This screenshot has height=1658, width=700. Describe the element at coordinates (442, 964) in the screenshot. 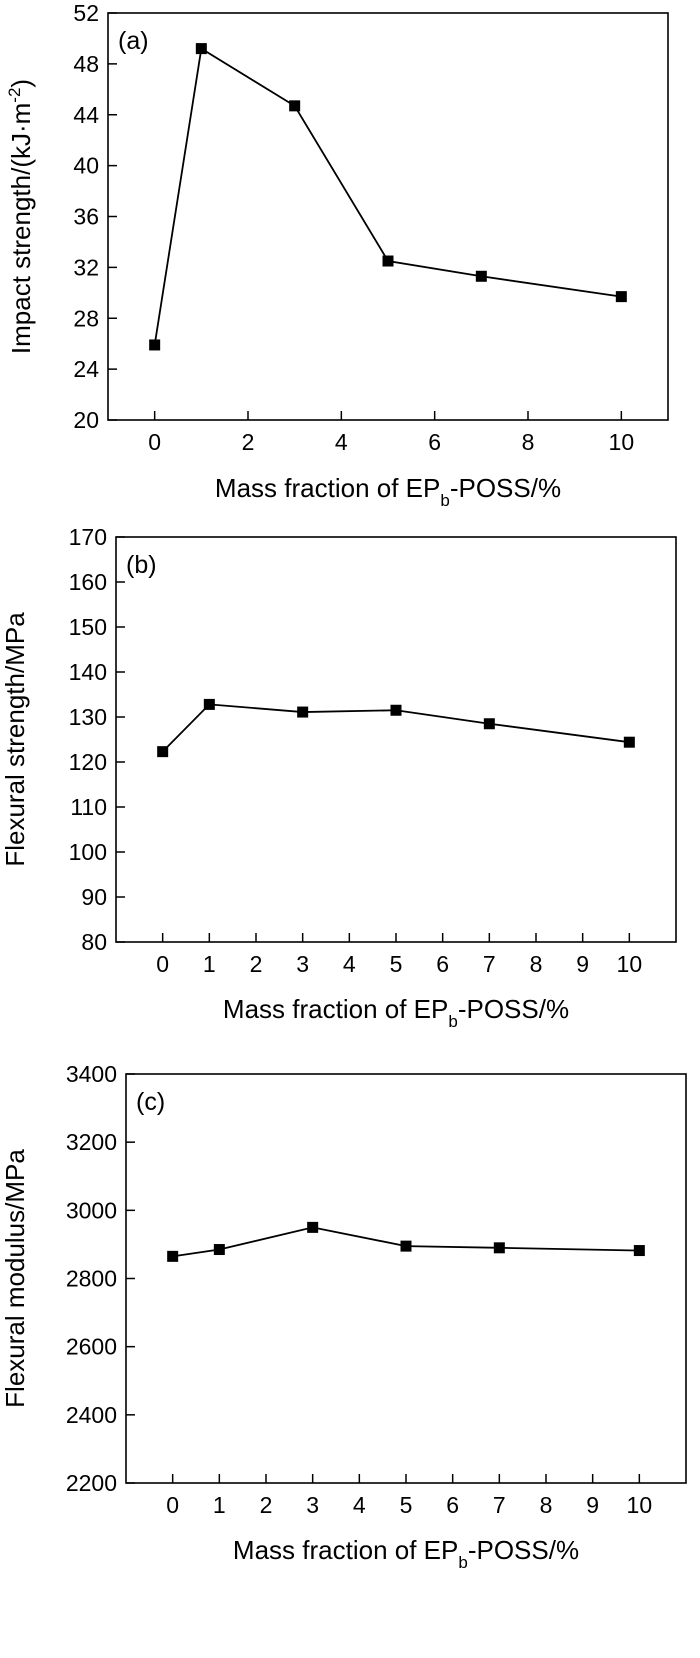

I see `panel-b-xtick-label-6: 6` at that location.